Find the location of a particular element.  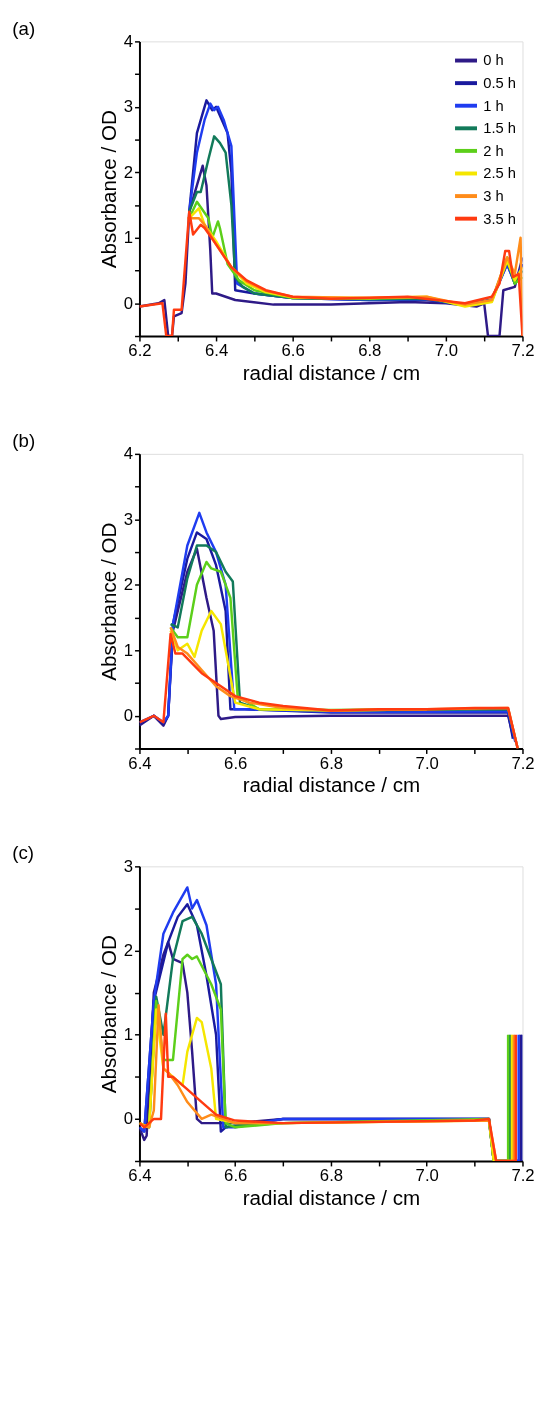

legend-label: 2.5 h is located at coordinates (499, 173).